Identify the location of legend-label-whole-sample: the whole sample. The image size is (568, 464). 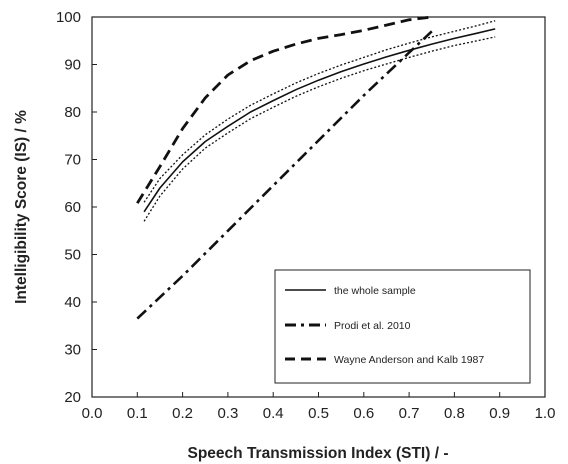
(375, 291).